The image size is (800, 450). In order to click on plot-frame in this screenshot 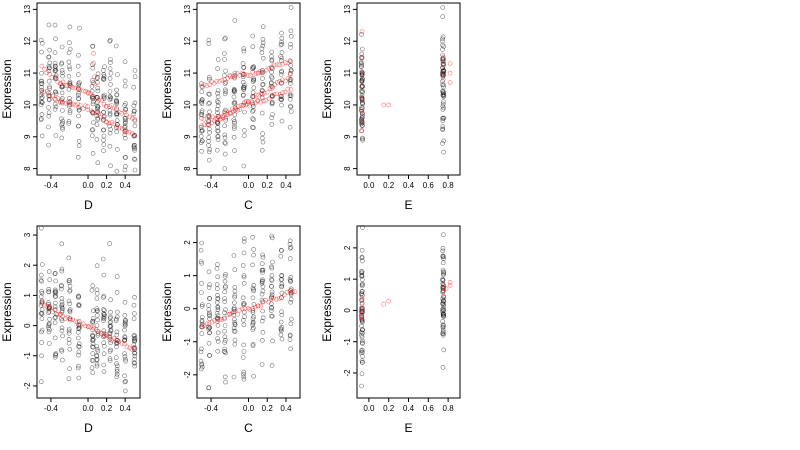, I will do `click(248, 89)`.